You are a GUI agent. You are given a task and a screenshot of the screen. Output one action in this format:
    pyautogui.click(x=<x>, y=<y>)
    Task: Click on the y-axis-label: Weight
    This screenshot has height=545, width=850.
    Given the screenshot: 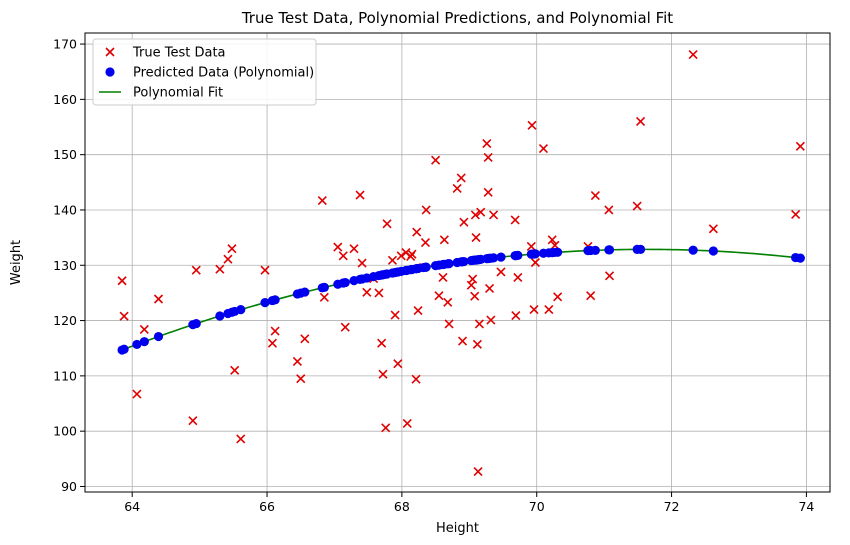 What is the action you would take?
    pyautogui.click(x=16, y=262)
    